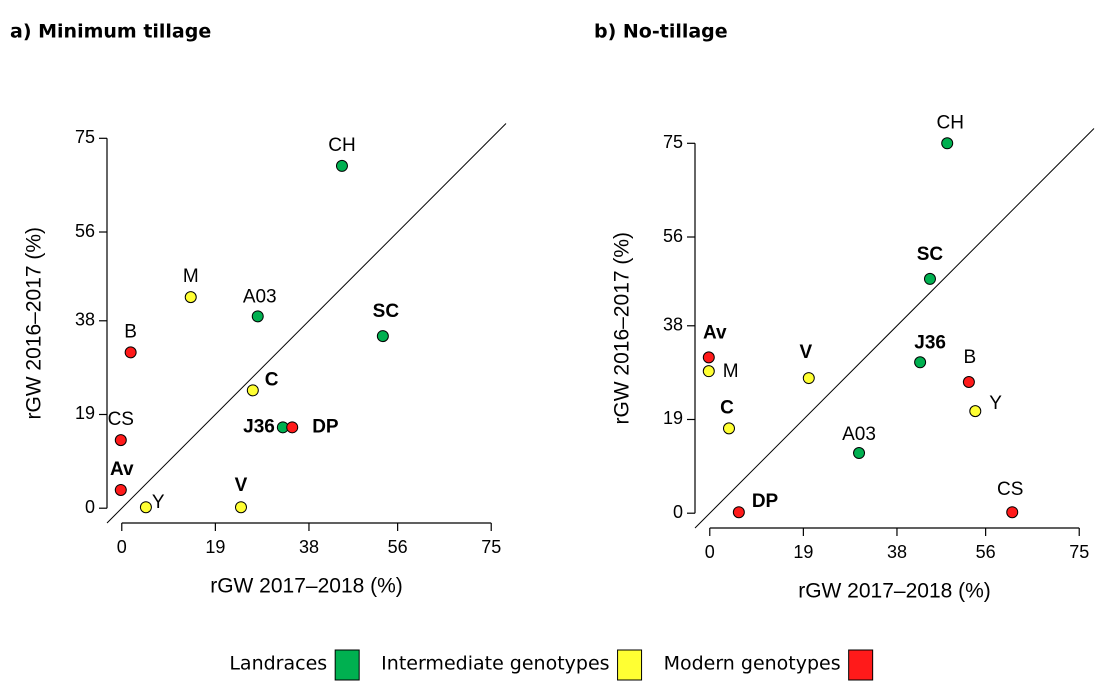 This screenshot has width=1102, height=689. What do you see at coordinates (661, 32) in the screenshot?
I see `chart-title: b) No-tillage` at bounding box center [661, 32].